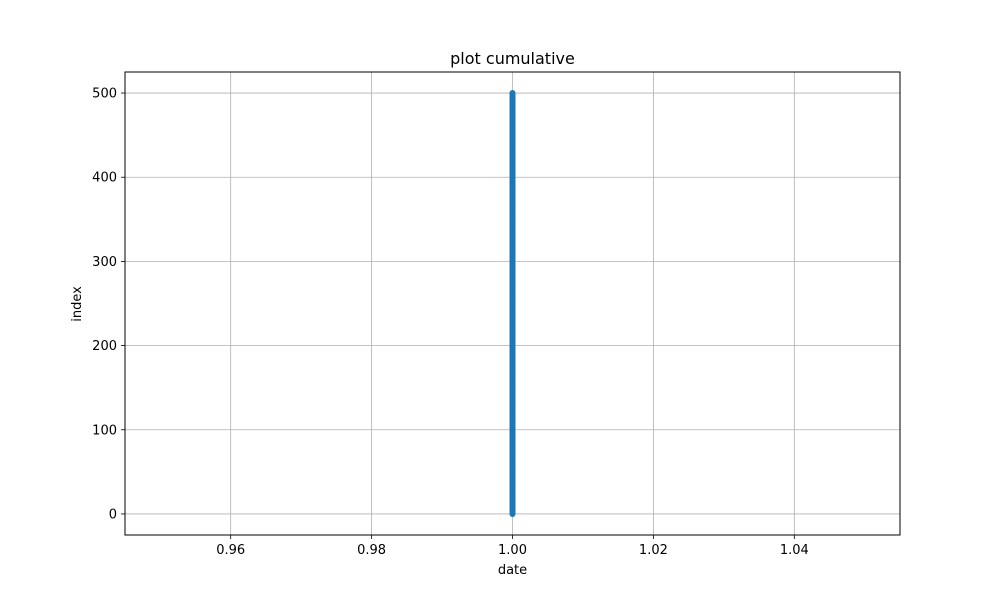  Describe the element at coordinates (104, 178) in the screenshot. I see `y-tick-label: 400` at that location.